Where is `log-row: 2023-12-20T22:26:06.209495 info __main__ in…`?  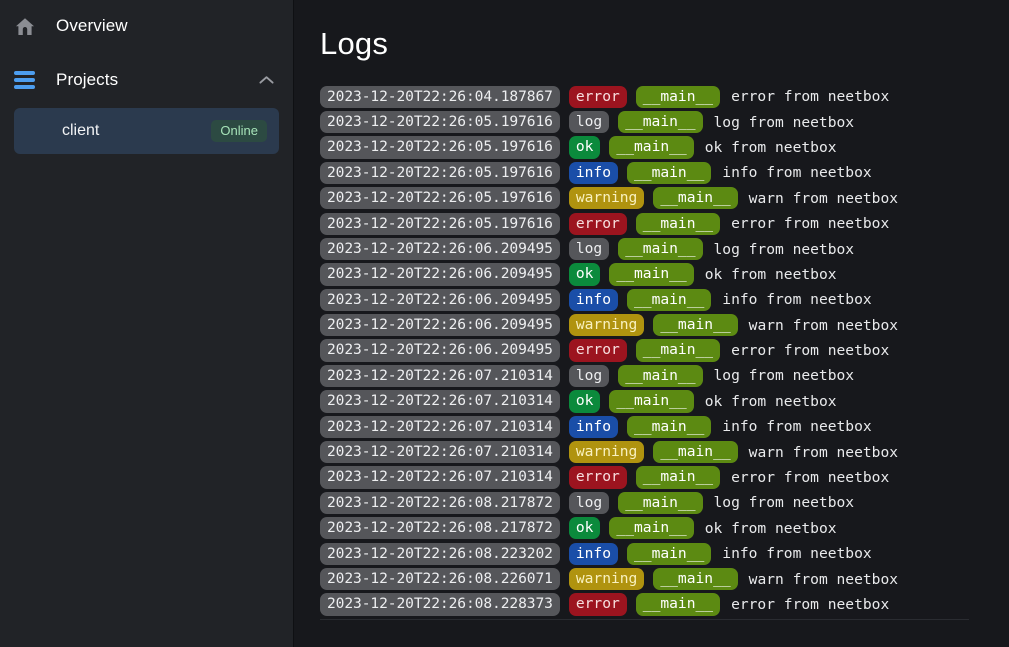
log-row: 2023-12-20T22:26:06.209495 info __main__ in… is located at coordinates (664, 299).